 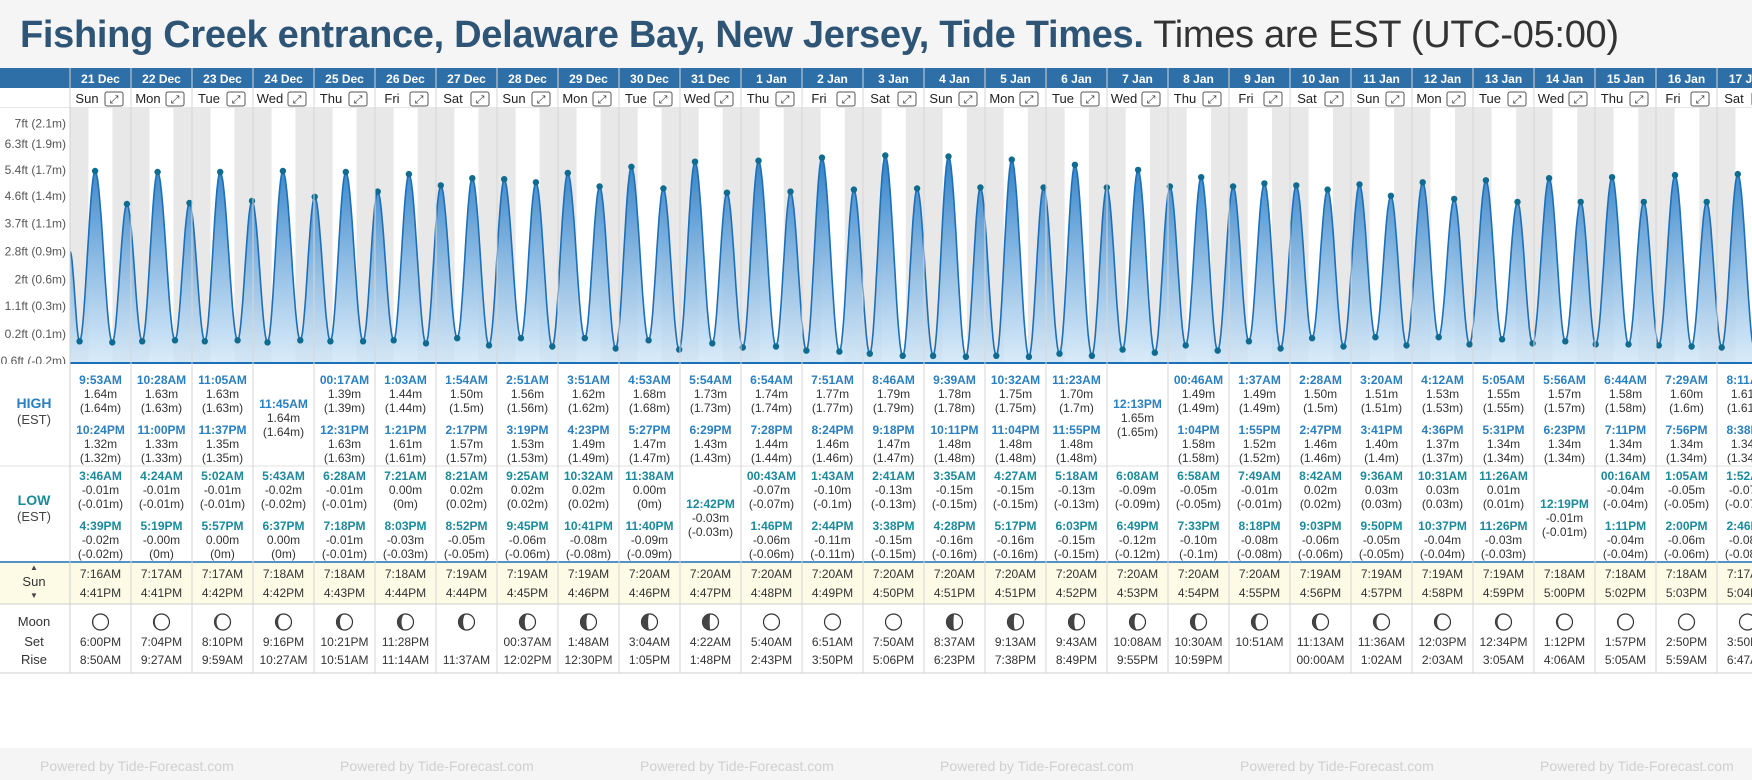 What do you see at coordinates (466, 526) in the screenshot?
I see `low-time: 8:52PM` at bounding box center [466, 526].